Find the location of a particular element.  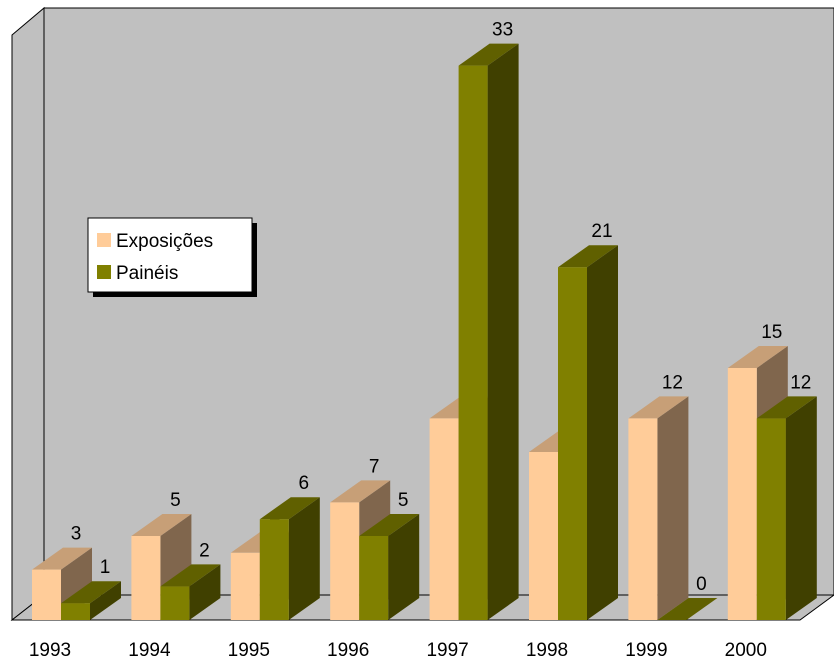

legend-label: Painéis is located at coordinates (147, 273).